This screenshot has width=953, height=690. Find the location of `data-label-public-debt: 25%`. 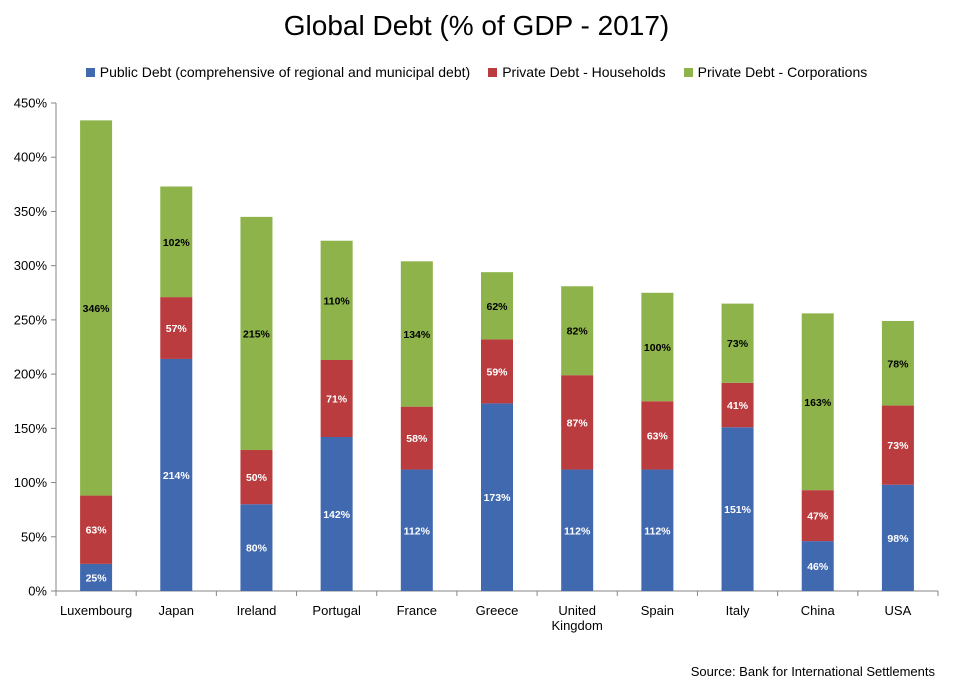

data-label-public-debt: 25% is located at coordinates (97, 578).